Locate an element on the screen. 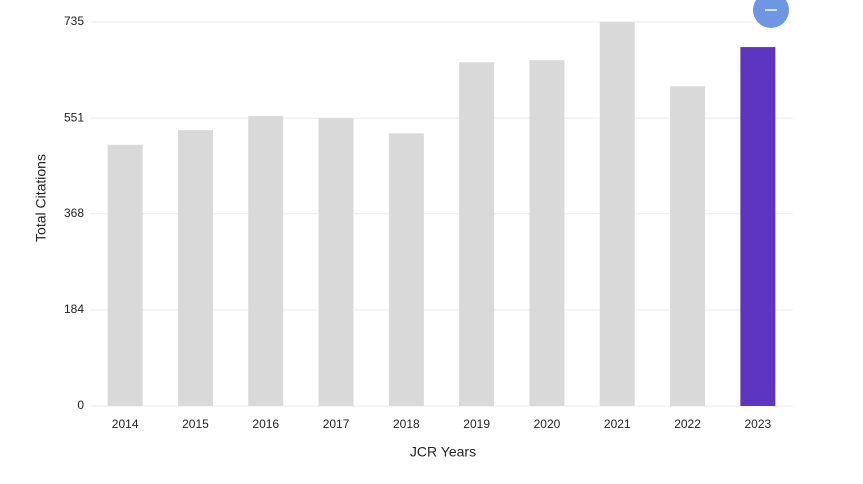 The width and height of the screenshot is (863, 484). y-tick-label: 184 is located at coordinates (74, 309).